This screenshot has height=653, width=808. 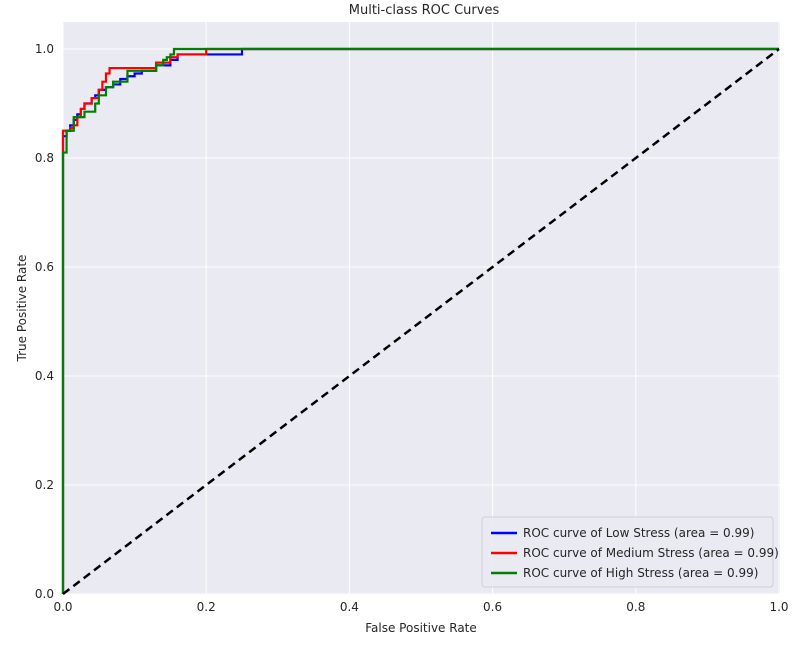 I want to click on legend-entry-label: ROC curve of Low Stress (area = 0.99), so click(x=638, y=533).